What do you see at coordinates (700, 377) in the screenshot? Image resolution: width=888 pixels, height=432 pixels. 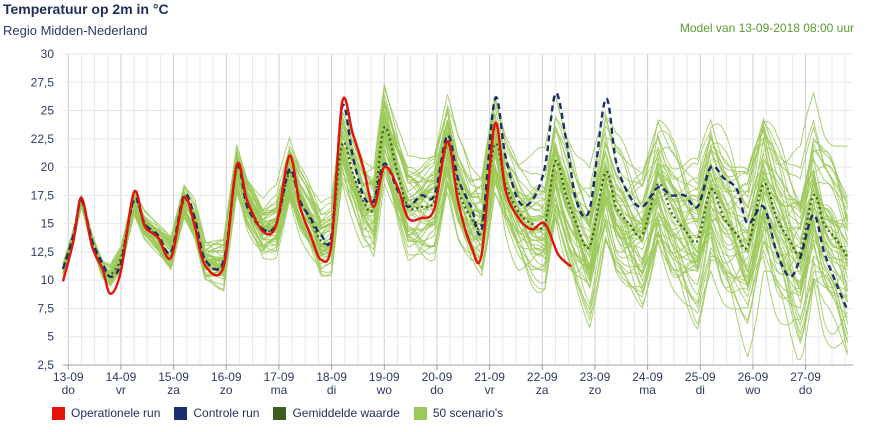 I see `x-tick-date: 25-09` at bounding box center [700, 377].